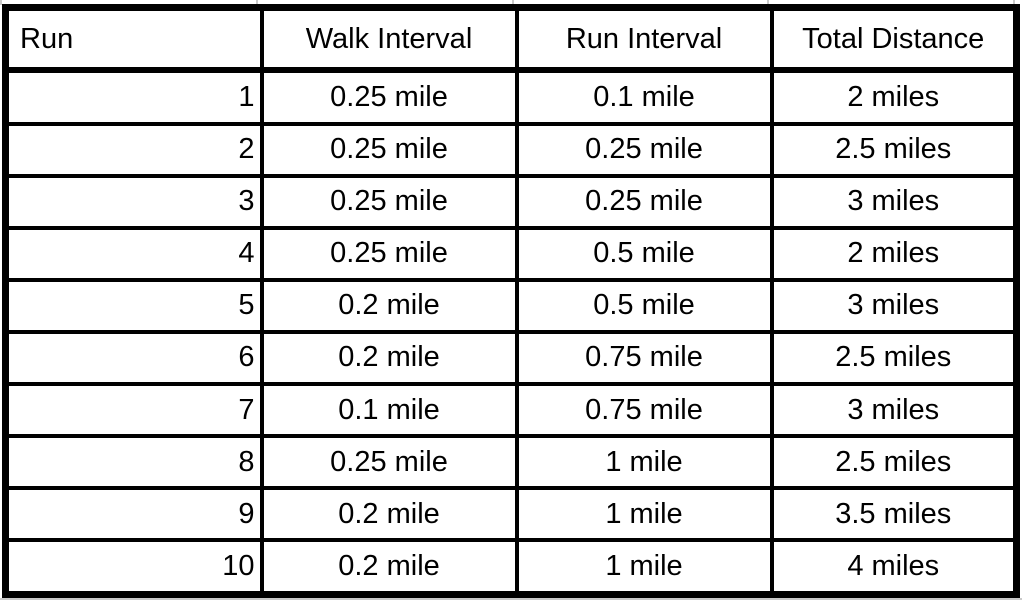 The image size is (1022, 602). I want to click on cell-run: 3, so click(133, 201).